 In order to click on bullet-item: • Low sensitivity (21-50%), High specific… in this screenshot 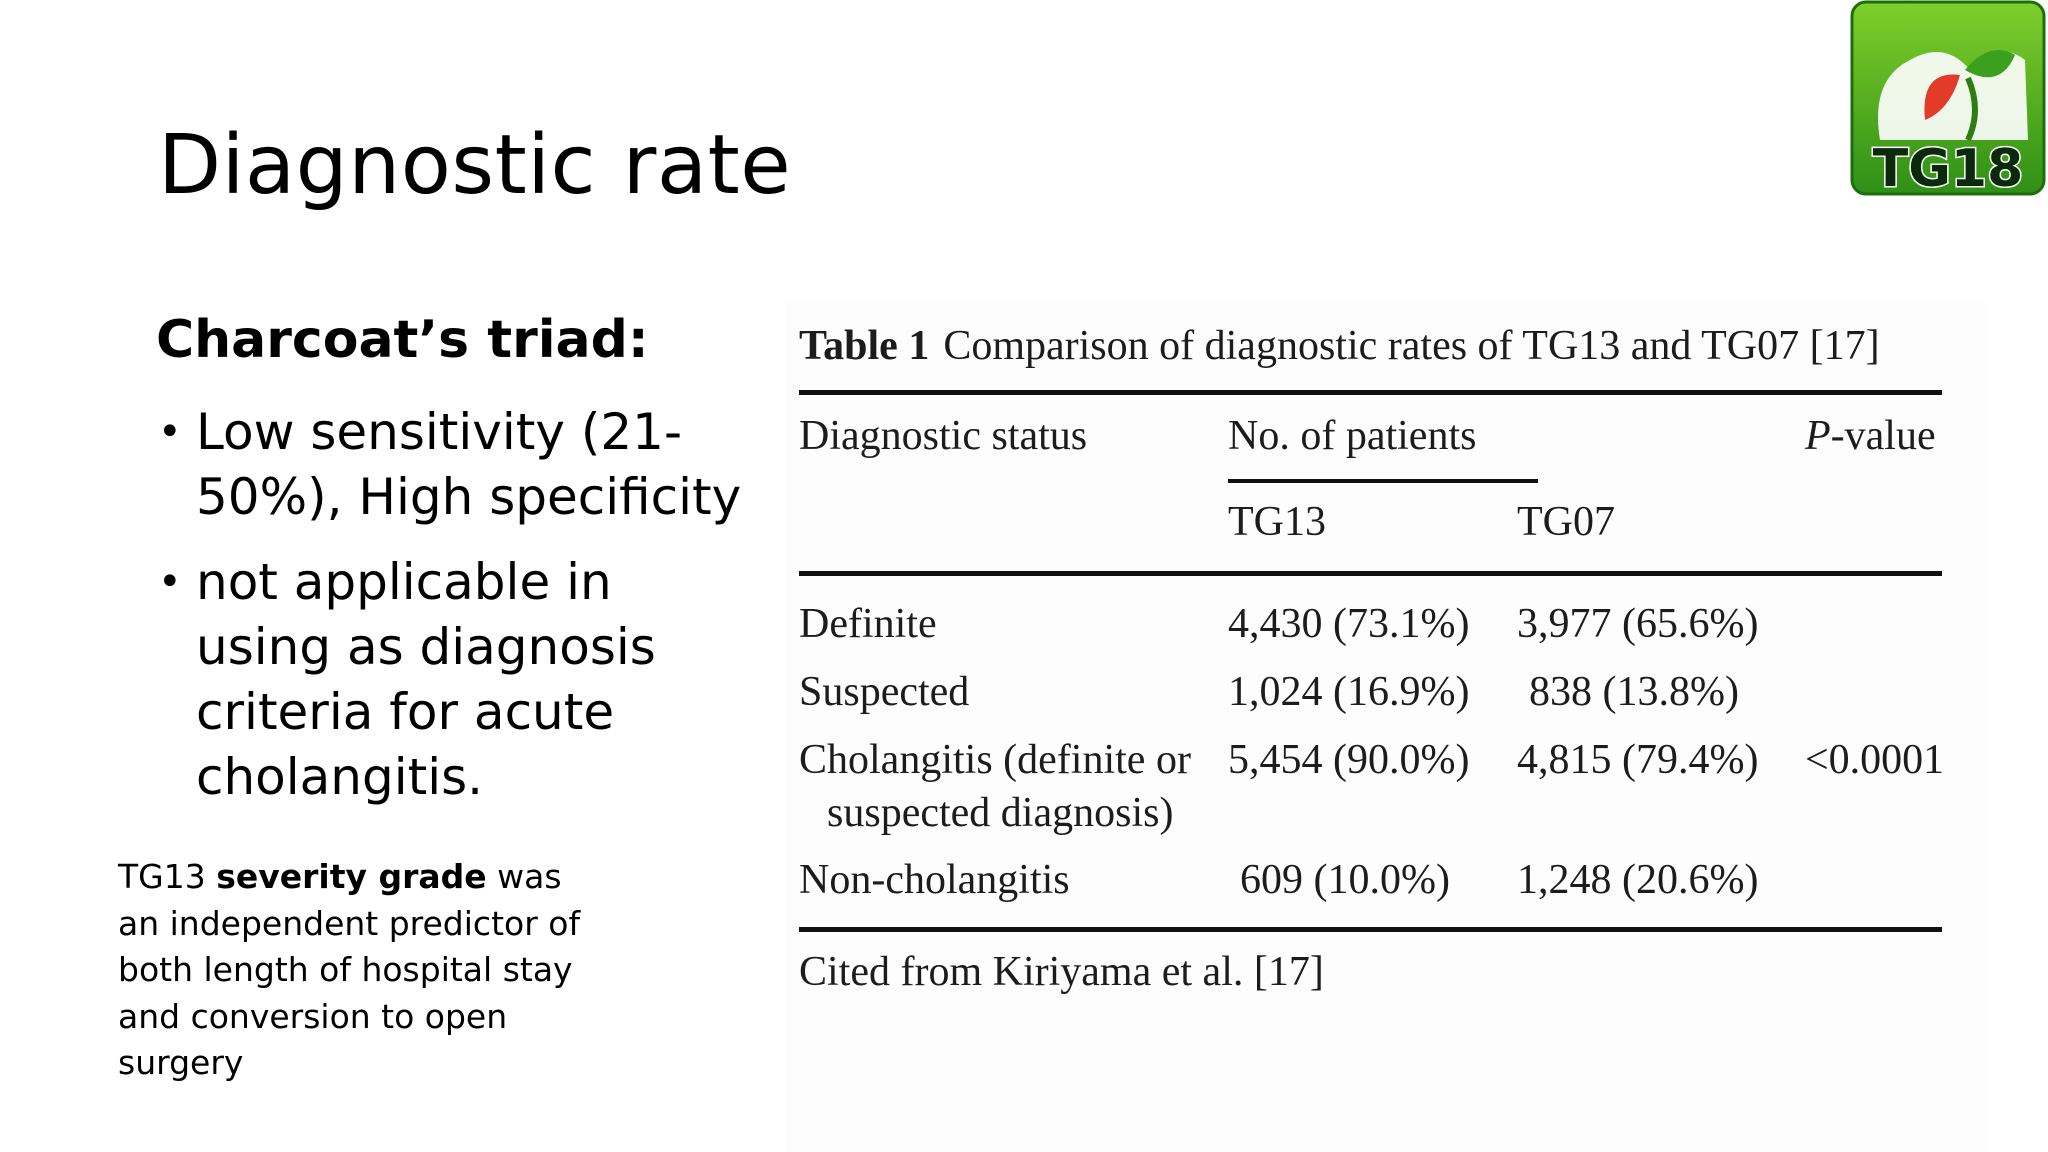, I will do `click(456, 465)`.